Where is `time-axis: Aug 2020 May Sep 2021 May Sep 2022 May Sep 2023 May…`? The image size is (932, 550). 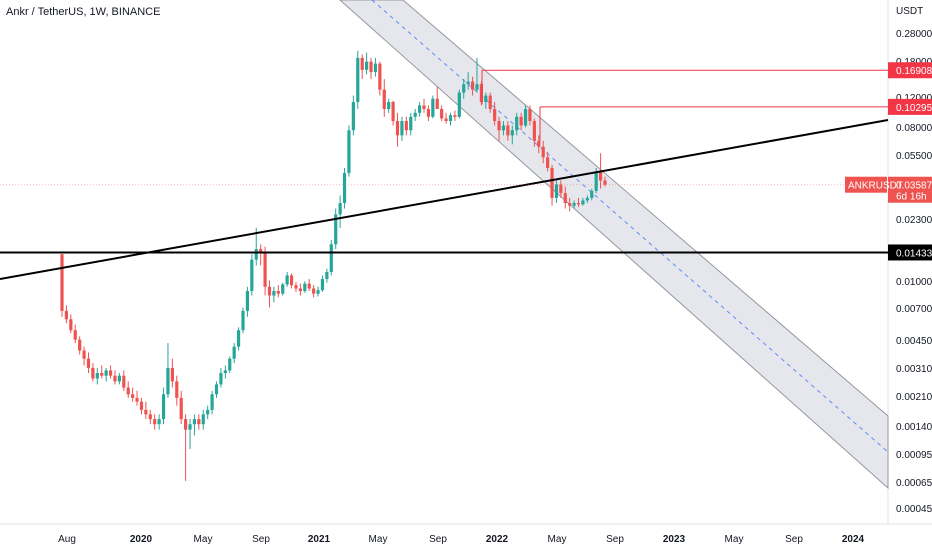
time-axis: Aug 2020 May Sep 2021 May Sep 2022 May Sep 2023 May… is located at coordinates (461, 539).